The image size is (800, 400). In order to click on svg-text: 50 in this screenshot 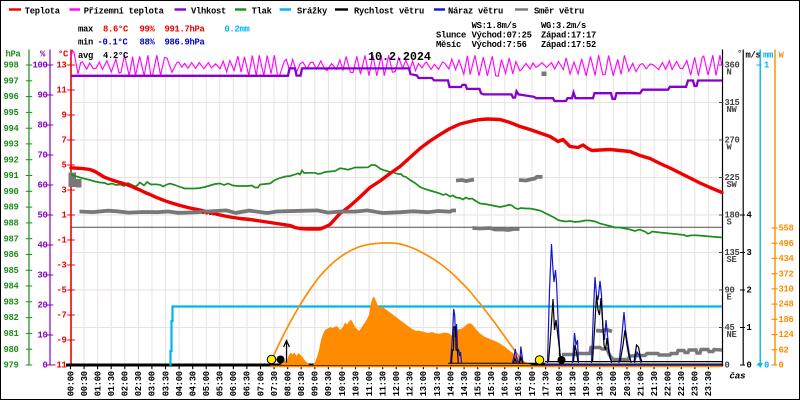, I will do `click(43, 216)`.